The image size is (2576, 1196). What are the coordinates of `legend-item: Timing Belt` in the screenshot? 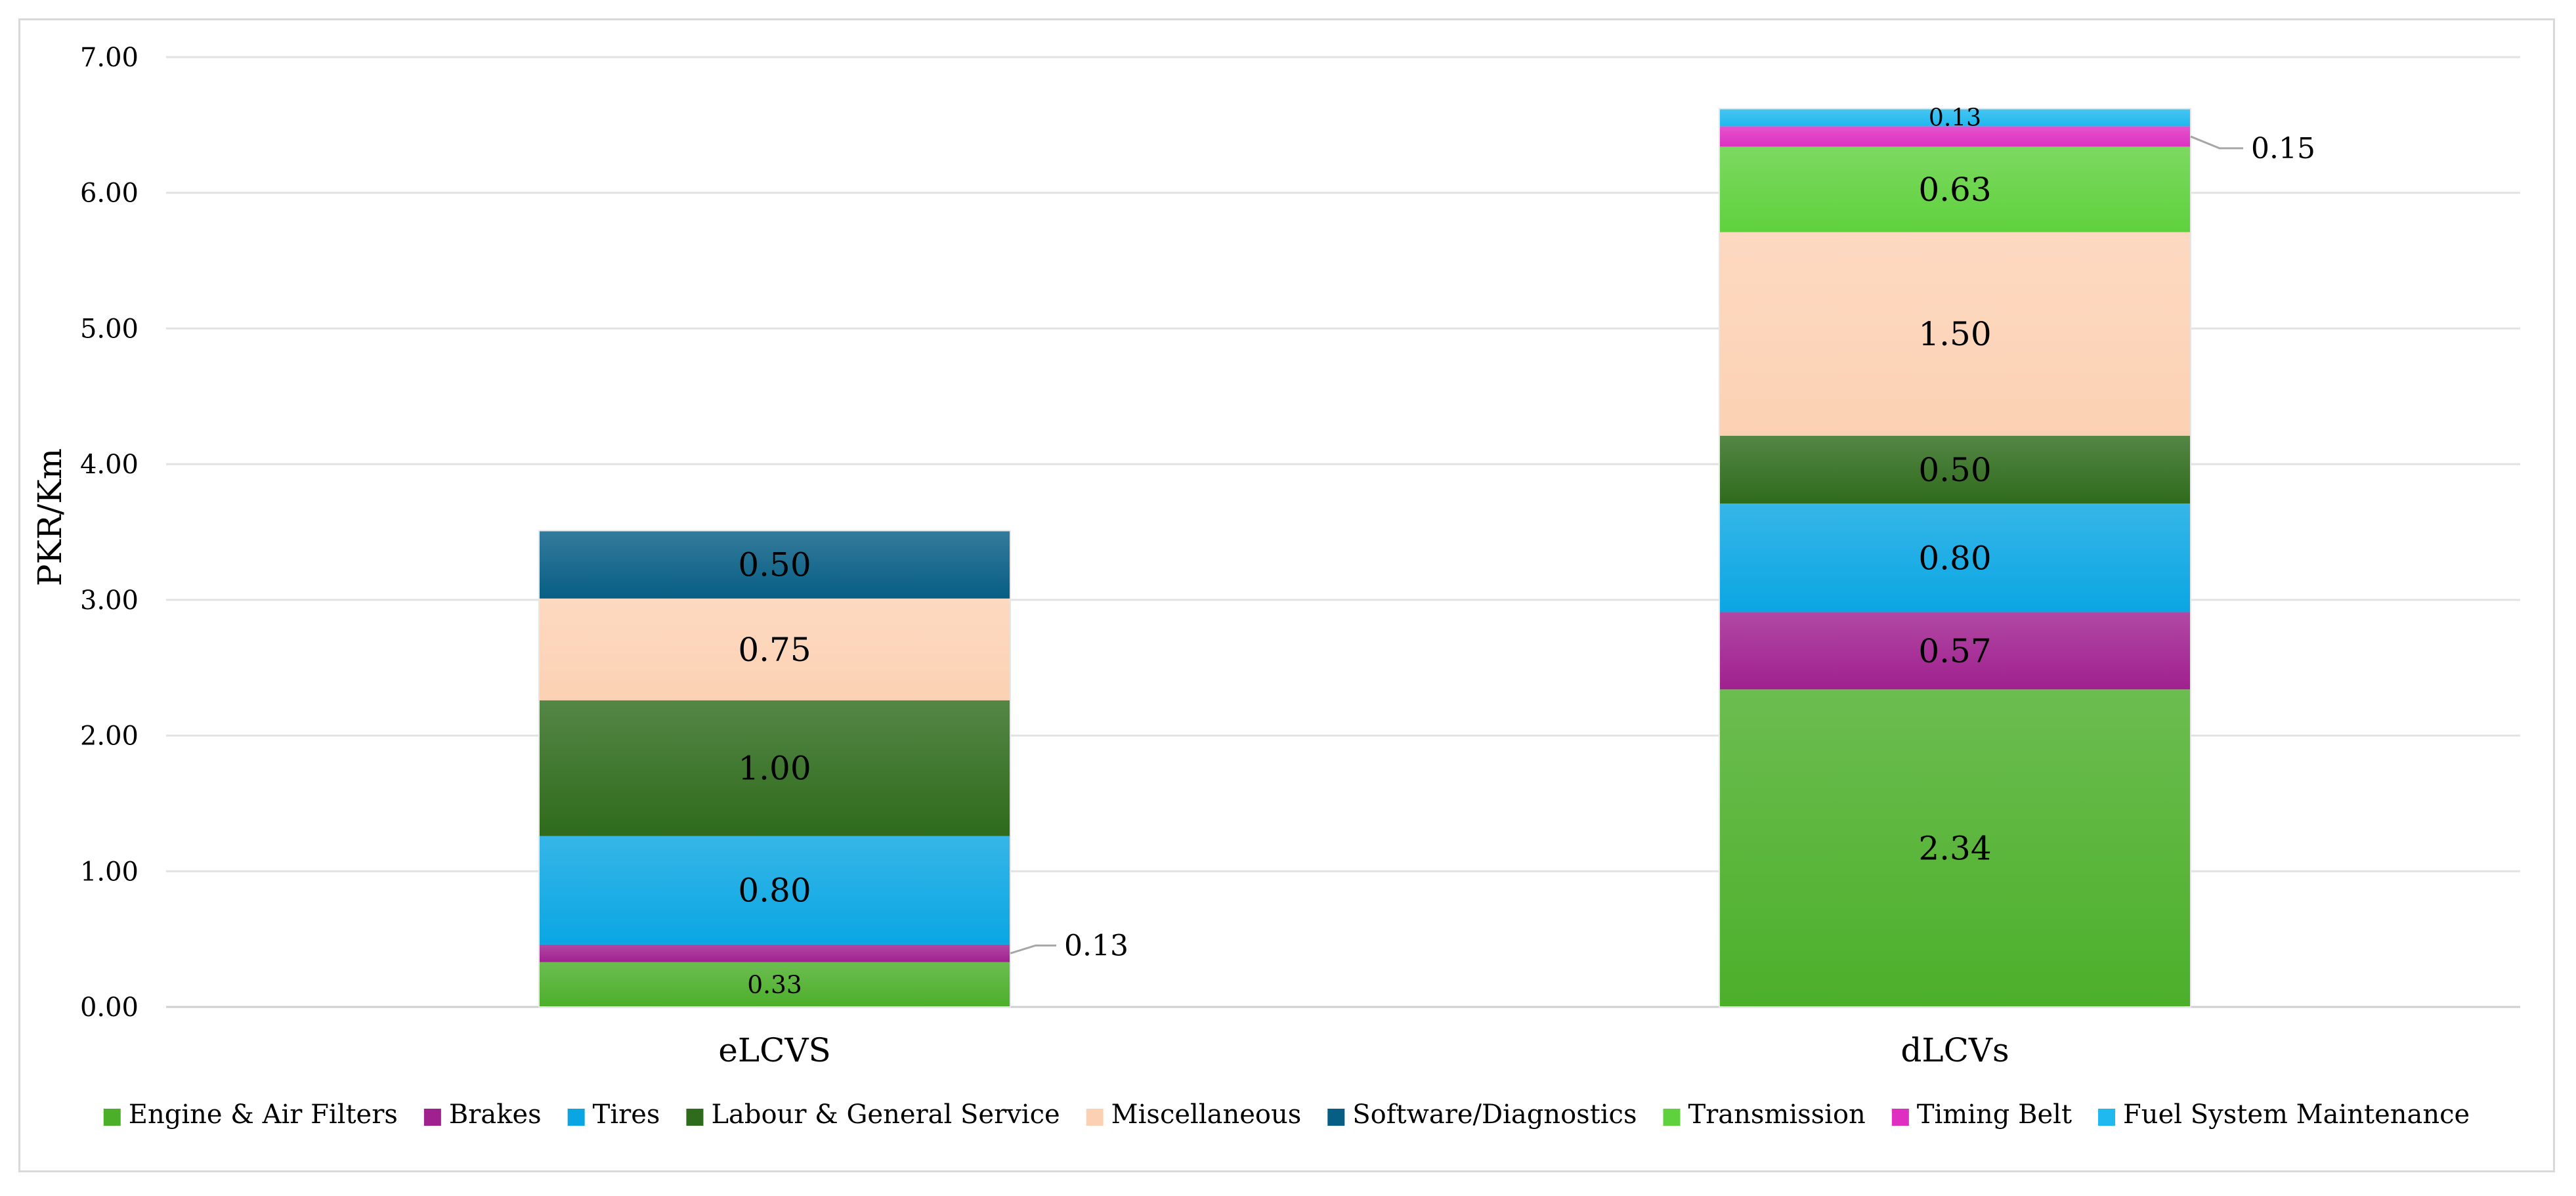 It's located at (1981, 1115).